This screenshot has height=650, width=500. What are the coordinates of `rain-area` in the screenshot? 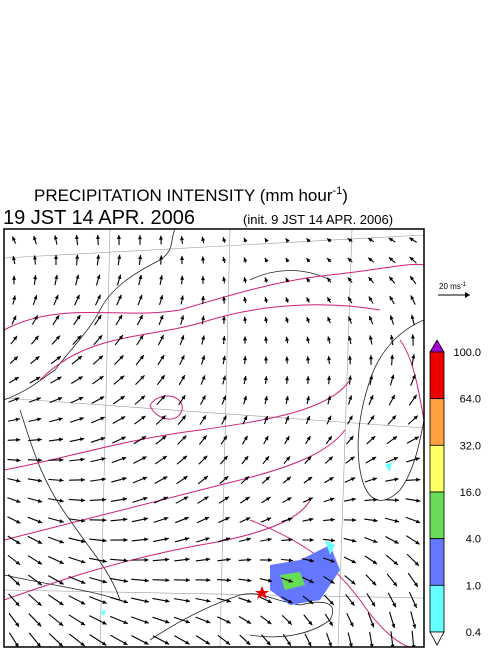 It's located at (292, 581).